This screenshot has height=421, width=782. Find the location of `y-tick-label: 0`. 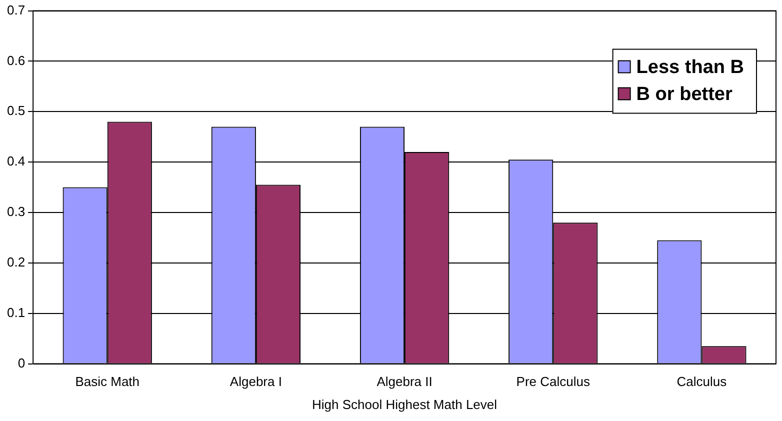

y-tick-label: 0 is located at coordinates (22, 362).